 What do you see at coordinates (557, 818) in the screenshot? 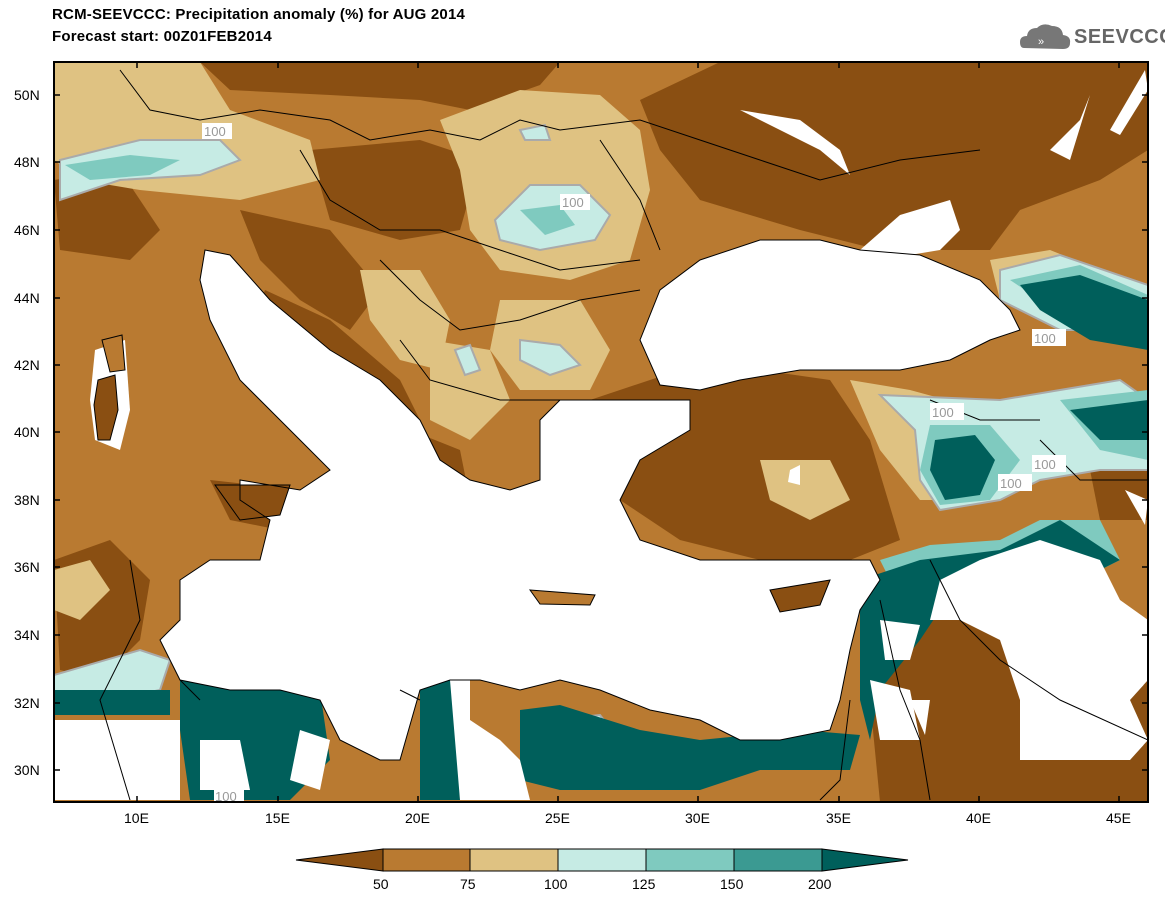
I see `lon-label: 25E` at bounding box center [557, 818].